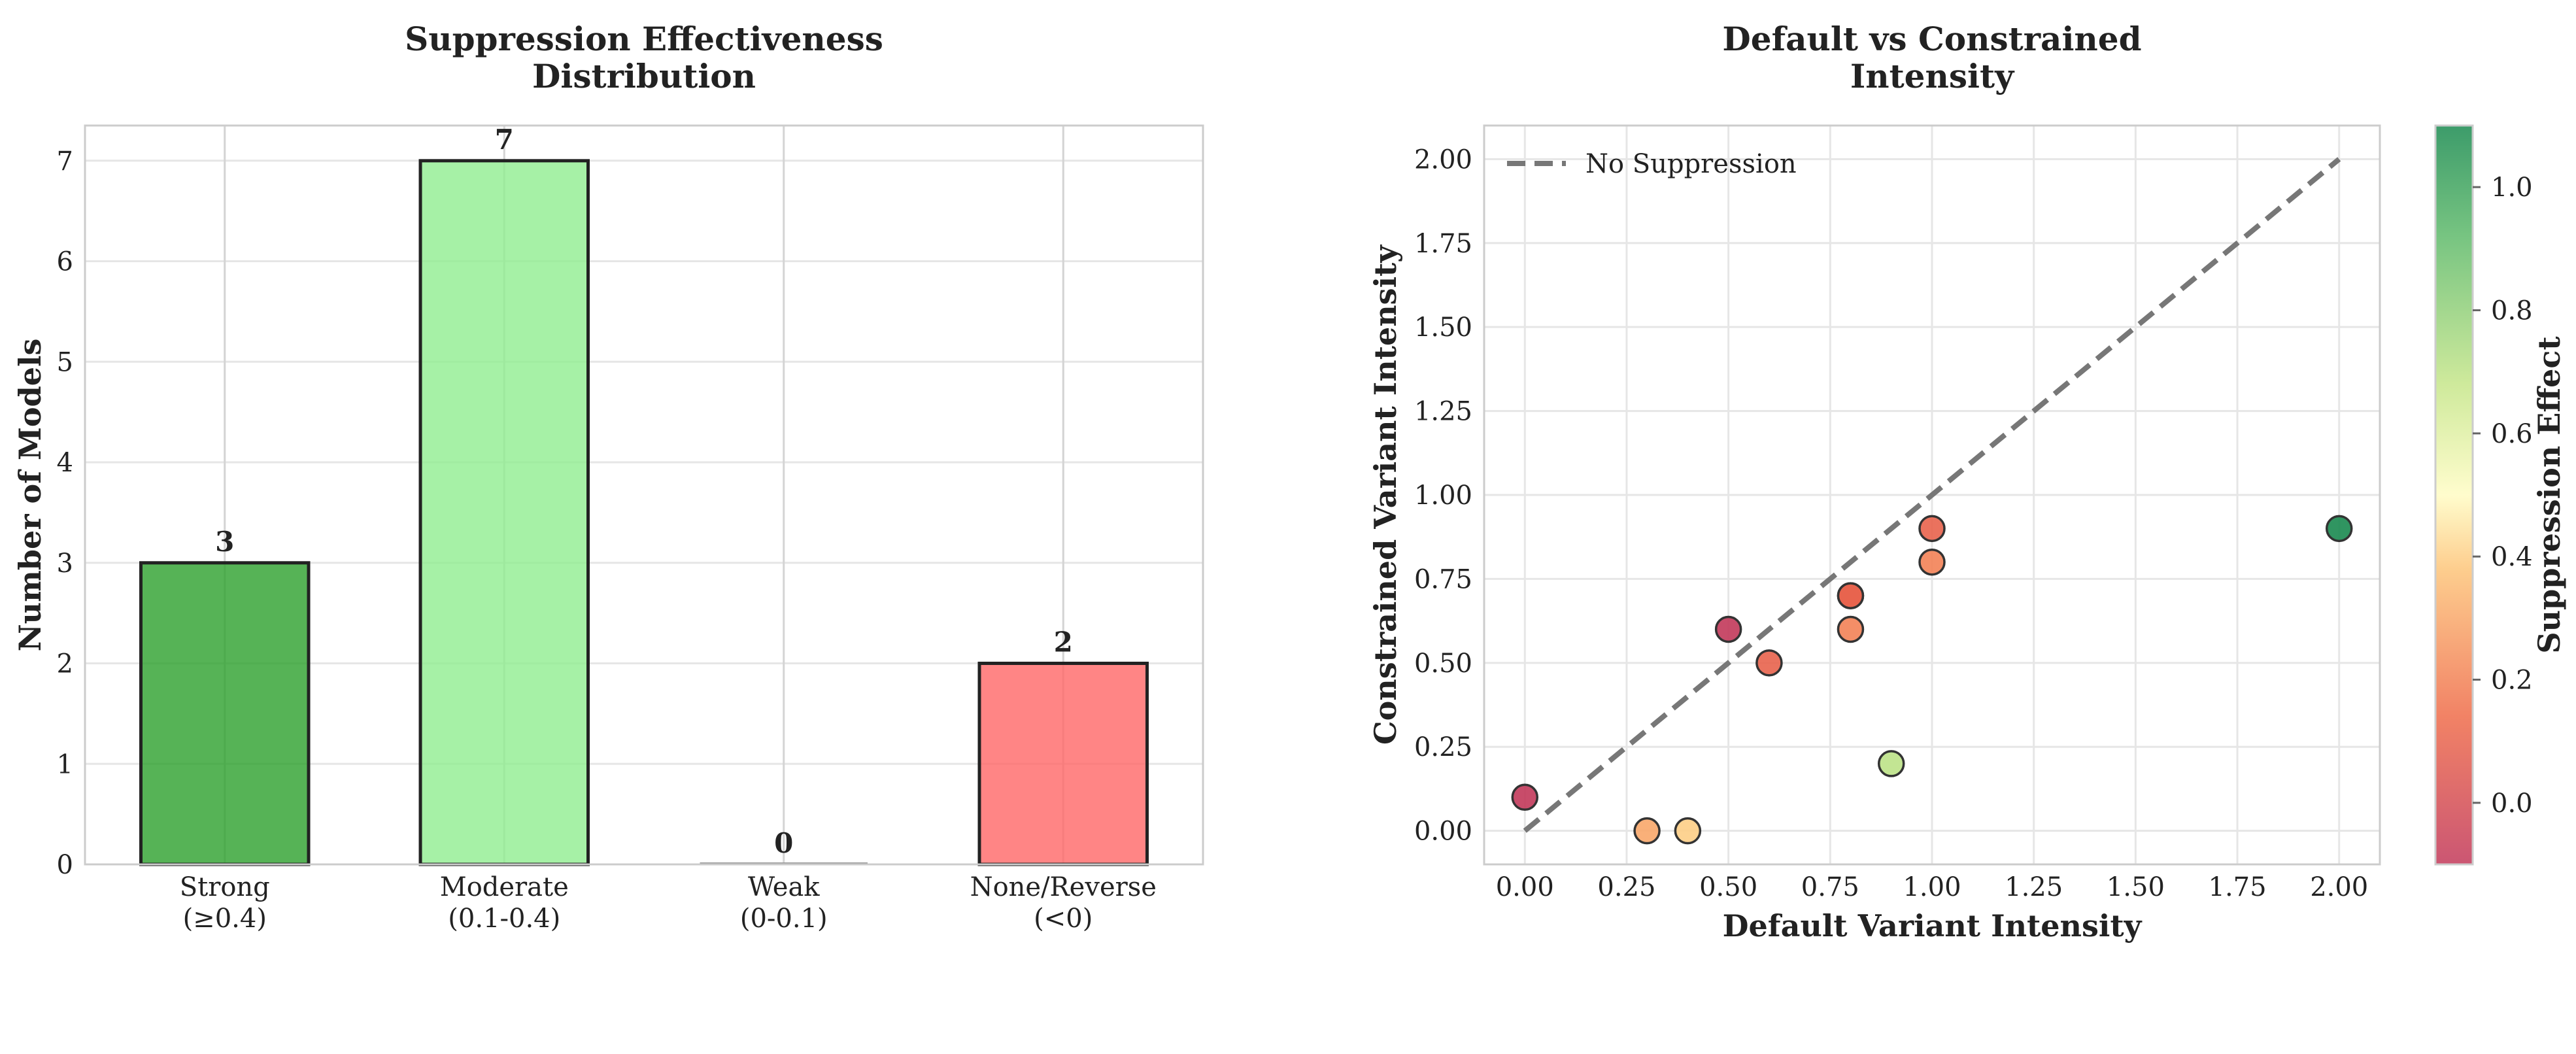 The image size is (2576, 1054). What do you see at coordinates (1691, 164) in the screenshot?
I see `legend-no-suppression-label: No Suppression` at bounding box center [1691, 164].